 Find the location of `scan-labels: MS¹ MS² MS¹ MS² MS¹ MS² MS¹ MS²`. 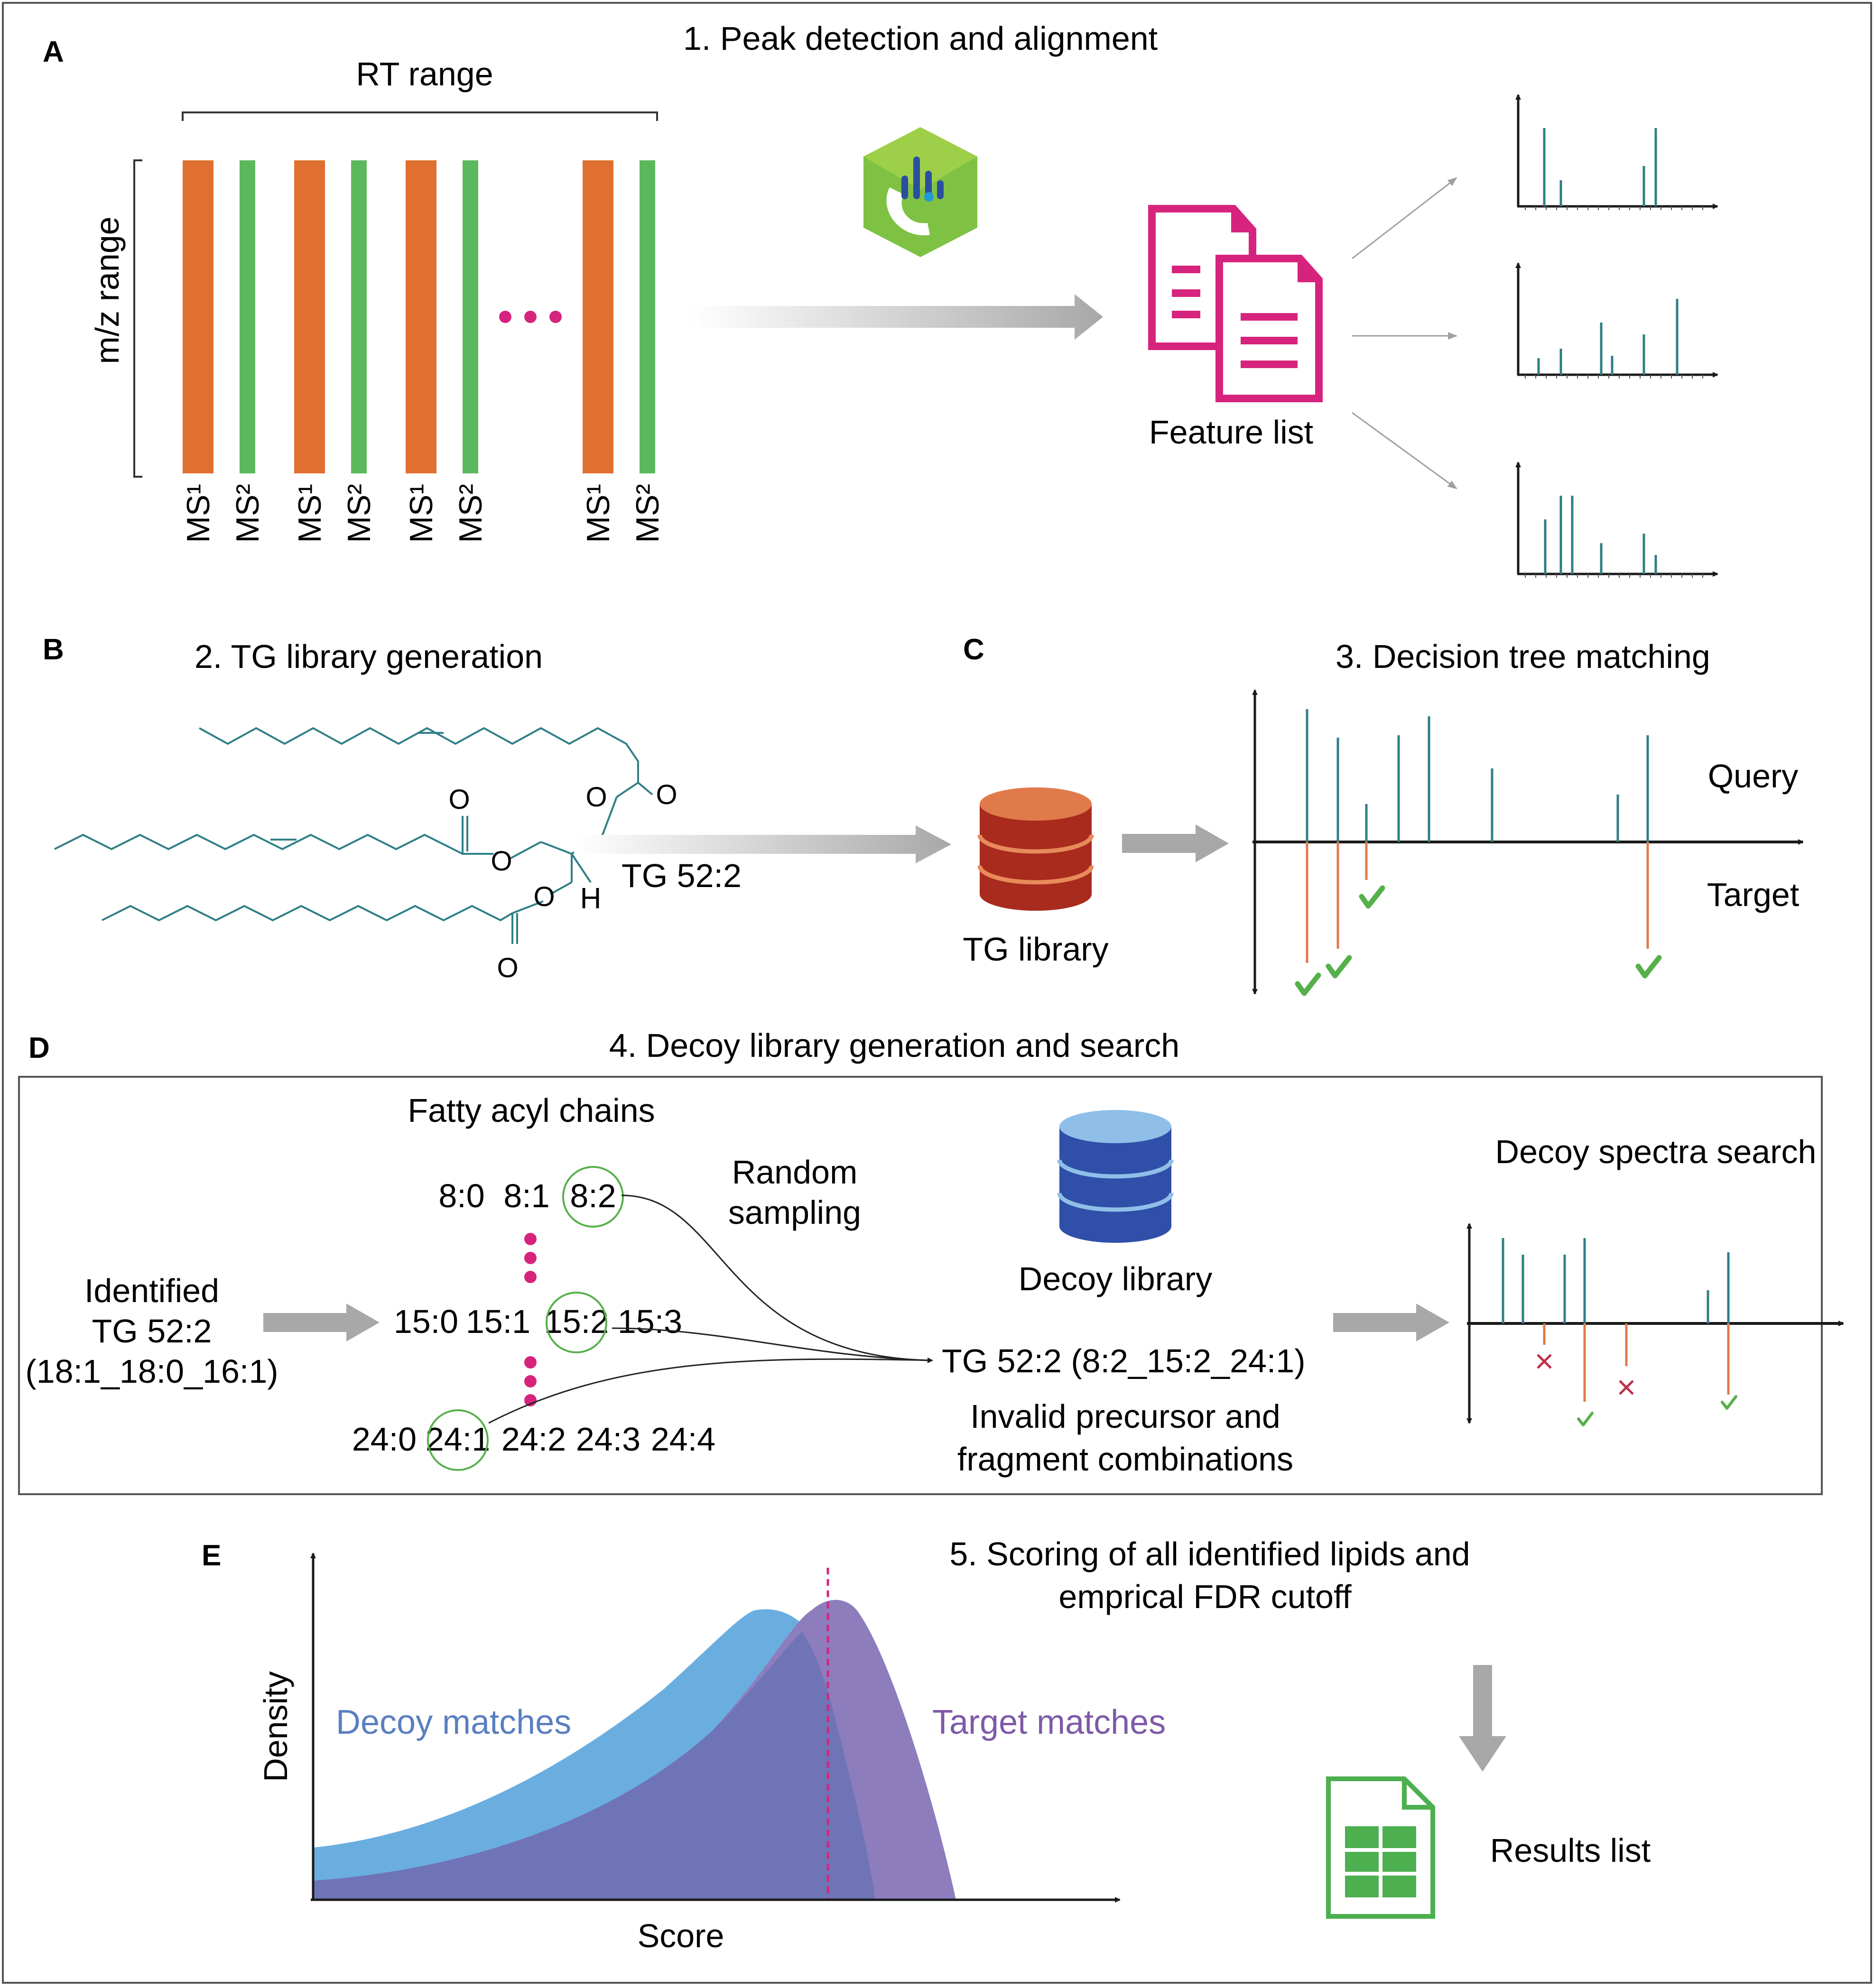

scan-labels: MS¹ MS² MS¹ MS² MS¹ MS² MS¹ MS² is located at coordinates (423, 513).